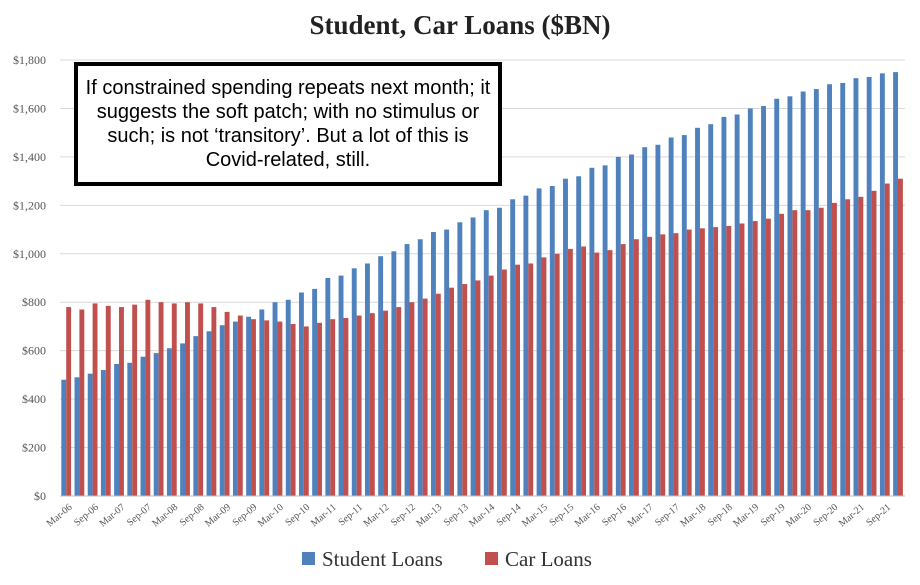 The image size is (920, 585). I want to click on y-tick-label: $200, so click(34, 448).